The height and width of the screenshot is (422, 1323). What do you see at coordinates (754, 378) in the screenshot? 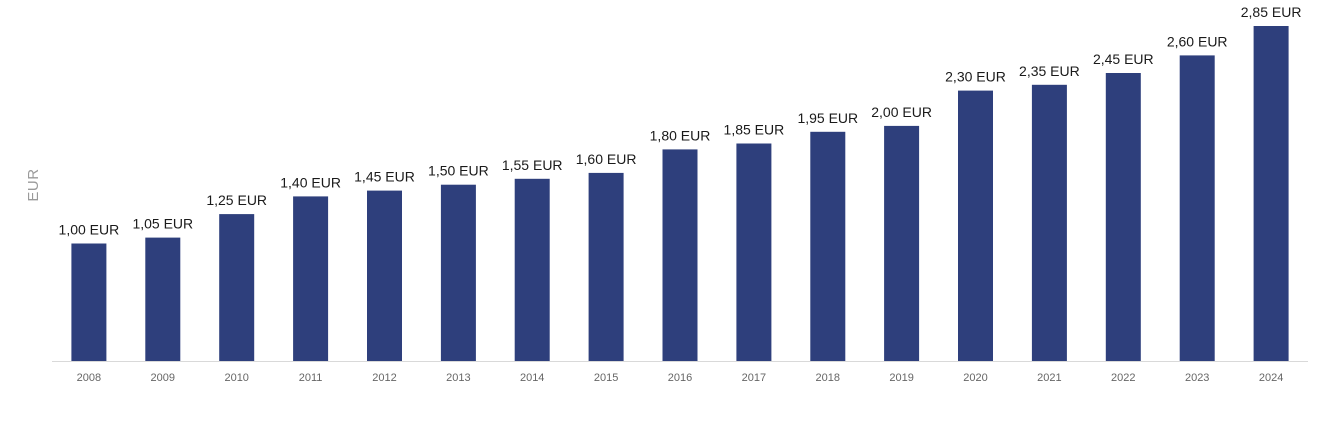
I see `x-tick-label-2017: 2017` at bounding box center [754, 378].